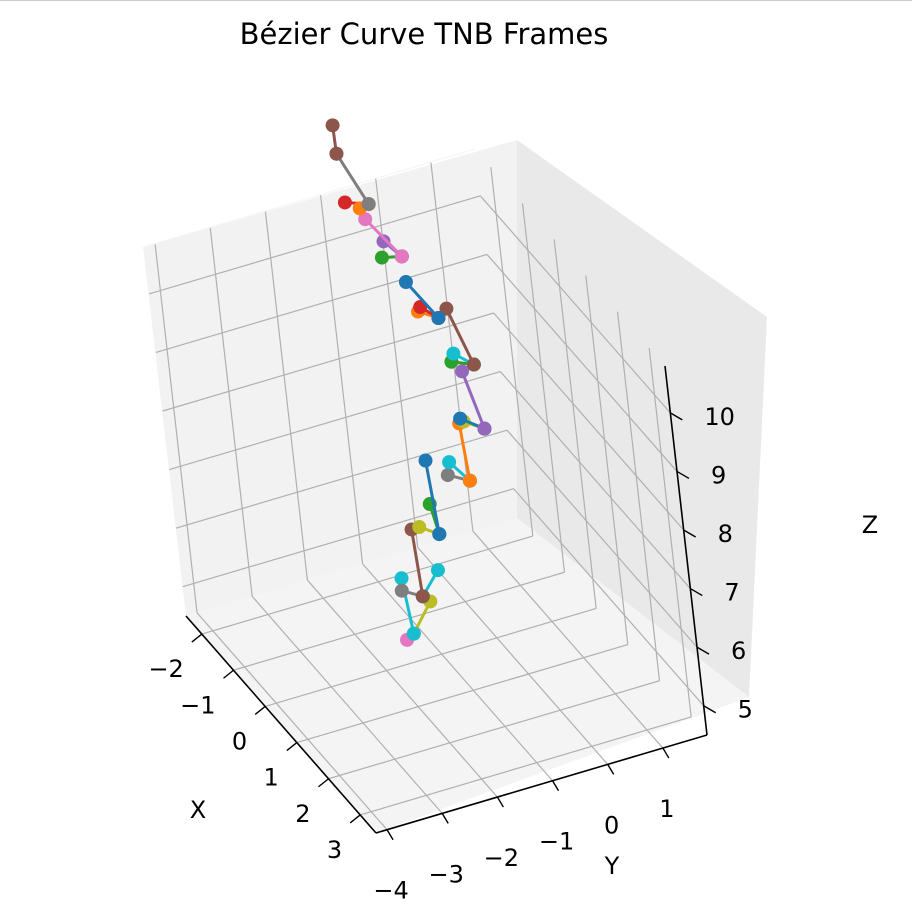  What do you see at coordinates (745, 710) in the screenshot?
I see `z-tick-label: 5` at bounding box center [745, 710].